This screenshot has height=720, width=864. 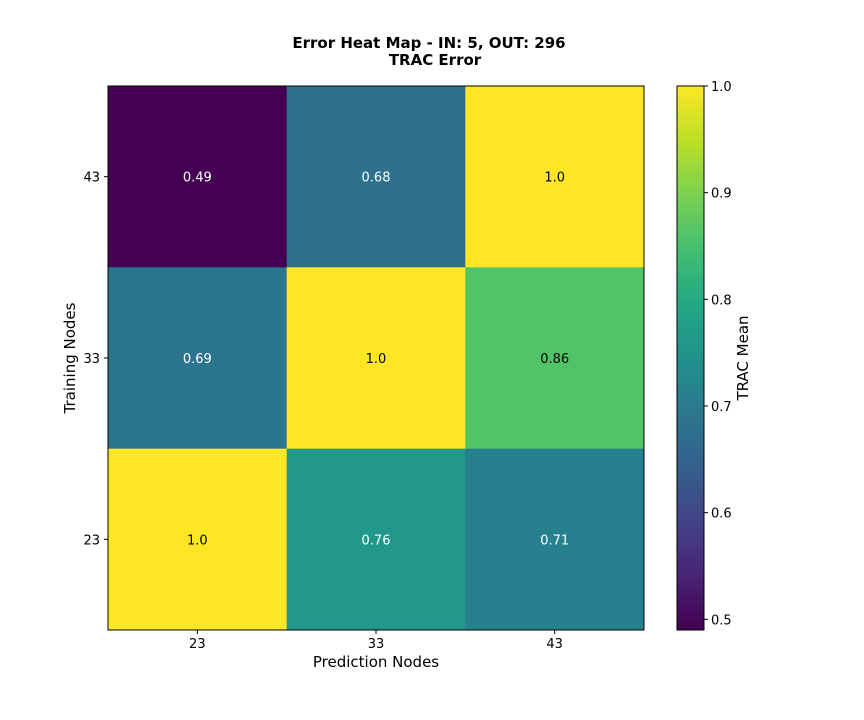 What do you see at coordinates (197, 644) in the screenshot?
I see `x-tick-label: 23` at bounding box center [197, 644].